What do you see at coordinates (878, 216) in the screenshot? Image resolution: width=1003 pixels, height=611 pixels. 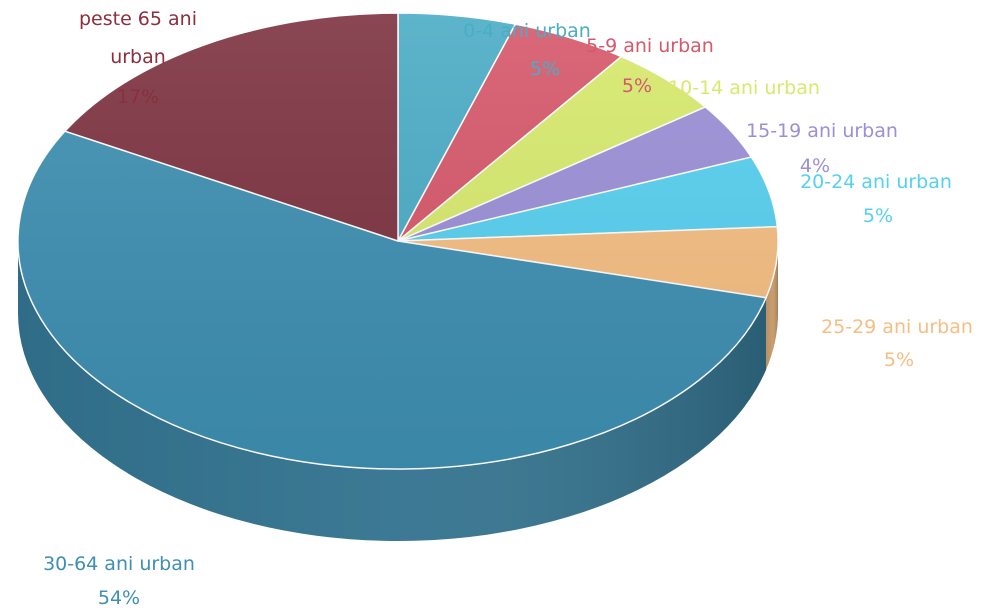 I see `slice-value-20-24: 5%` at bounding box center [878, 216].